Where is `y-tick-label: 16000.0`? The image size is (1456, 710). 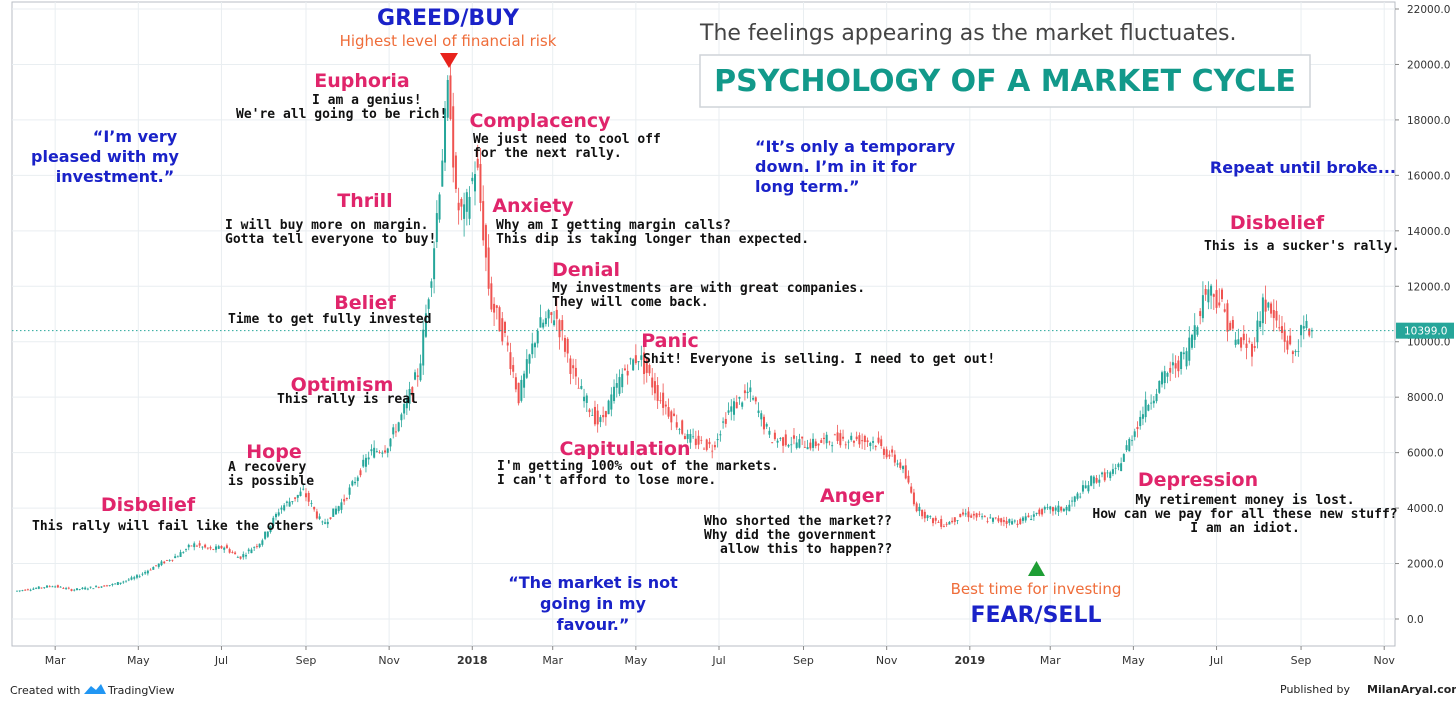
y-tick-label: 16000.0 is located at coordinates (1428, 176).